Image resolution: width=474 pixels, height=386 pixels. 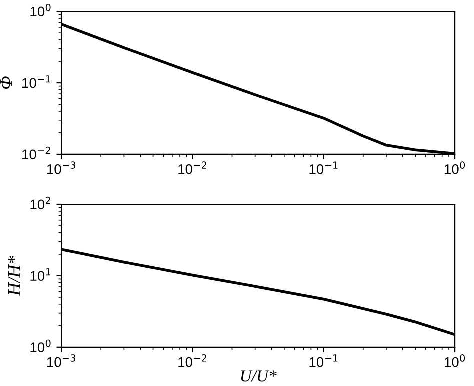 What do you see at coordinates (40, 203) in the screenshot?
I see `y-tick-label: 10$^{2}$` at bounding box center [40, 203].